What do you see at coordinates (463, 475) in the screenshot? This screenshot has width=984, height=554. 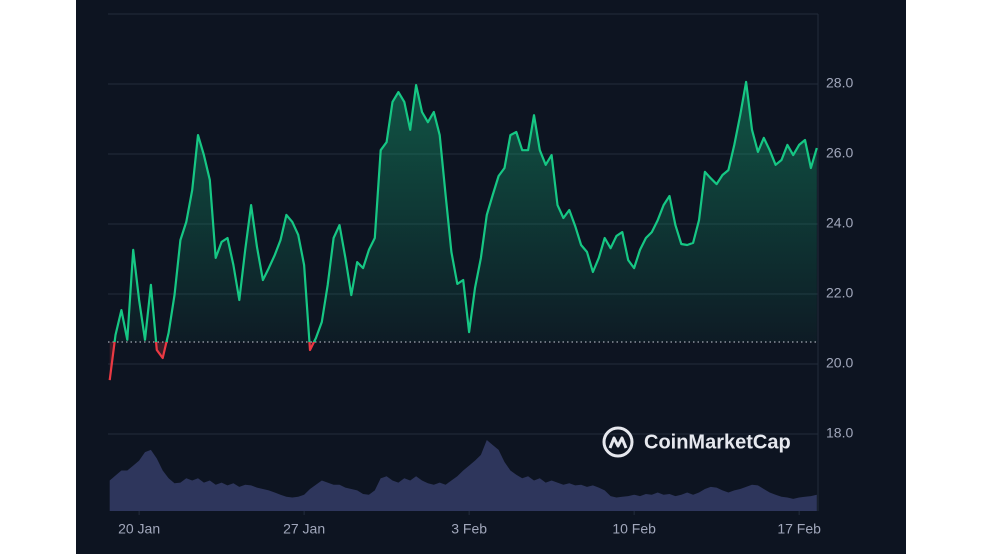 I see `volume-area` at bounding box center [463, 475].